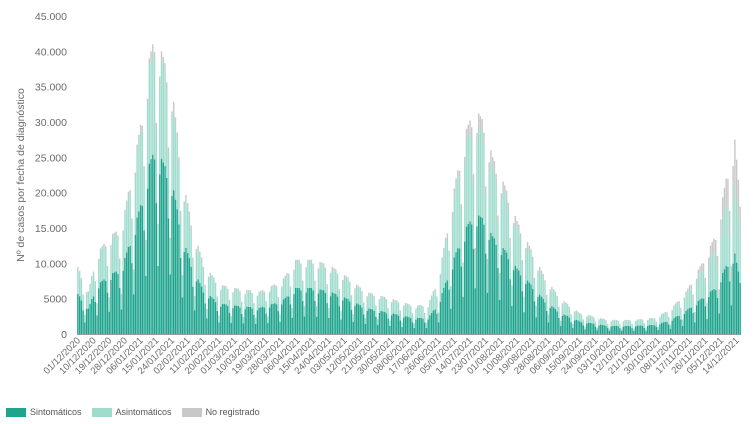 This screenshot has width=754, height=424. I want to click on y-tick-label: 30.000, so click(51, 123).